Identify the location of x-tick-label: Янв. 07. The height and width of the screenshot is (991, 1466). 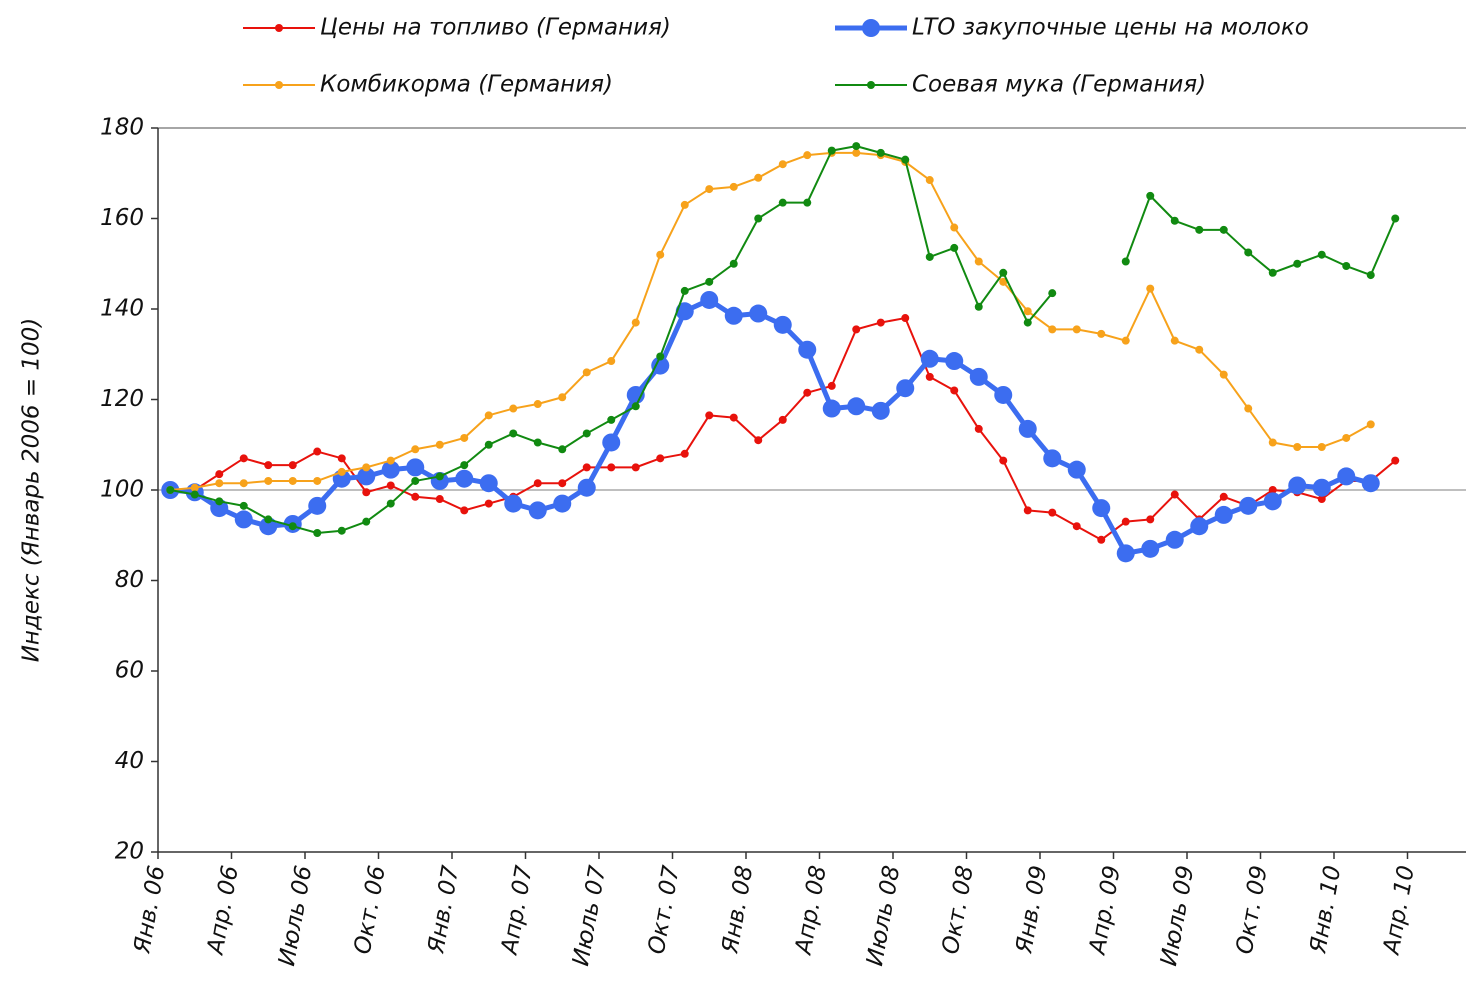
(443, 909).